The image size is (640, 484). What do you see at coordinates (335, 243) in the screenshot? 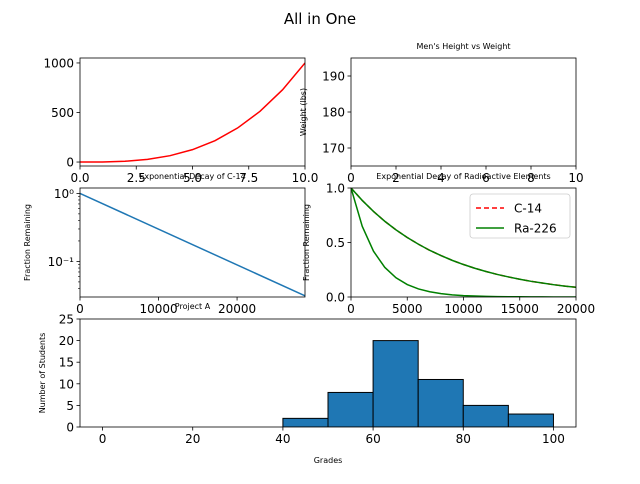
I see `decay_radioactive-ytick-label: 0.5` at bounding box center [335, 243].